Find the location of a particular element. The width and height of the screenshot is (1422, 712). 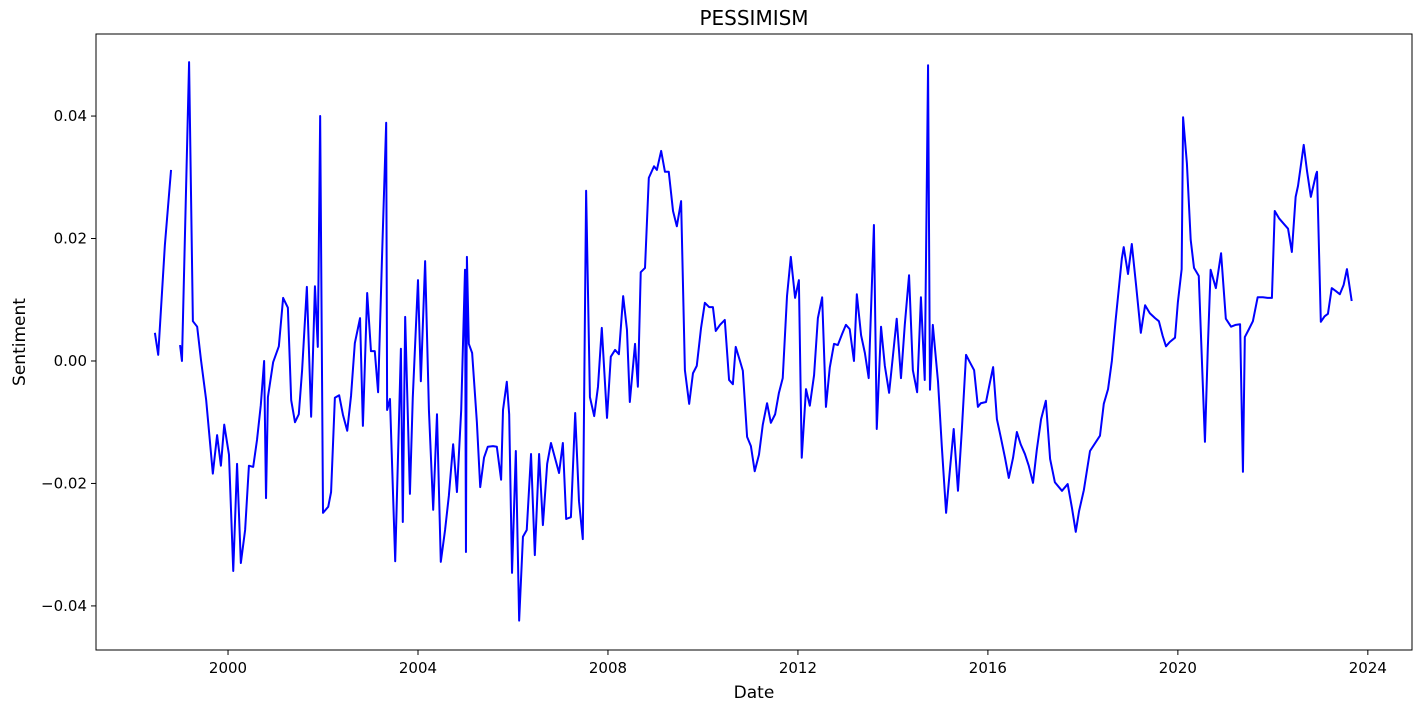

y-tick-label: 0.02 is located at coordinates (70, 239).